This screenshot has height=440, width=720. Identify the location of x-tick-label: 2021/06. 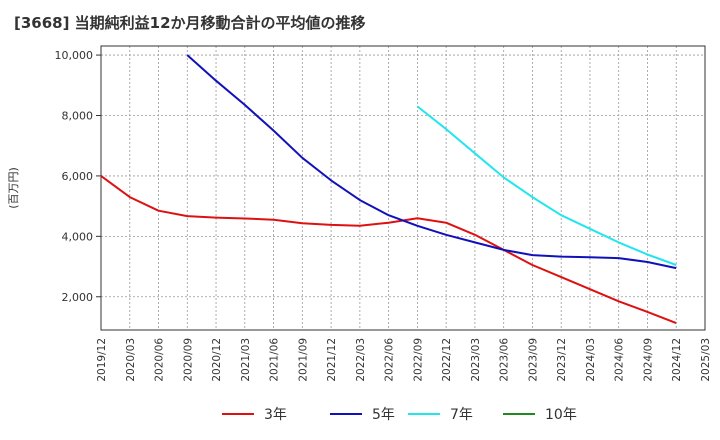
(275, 360).